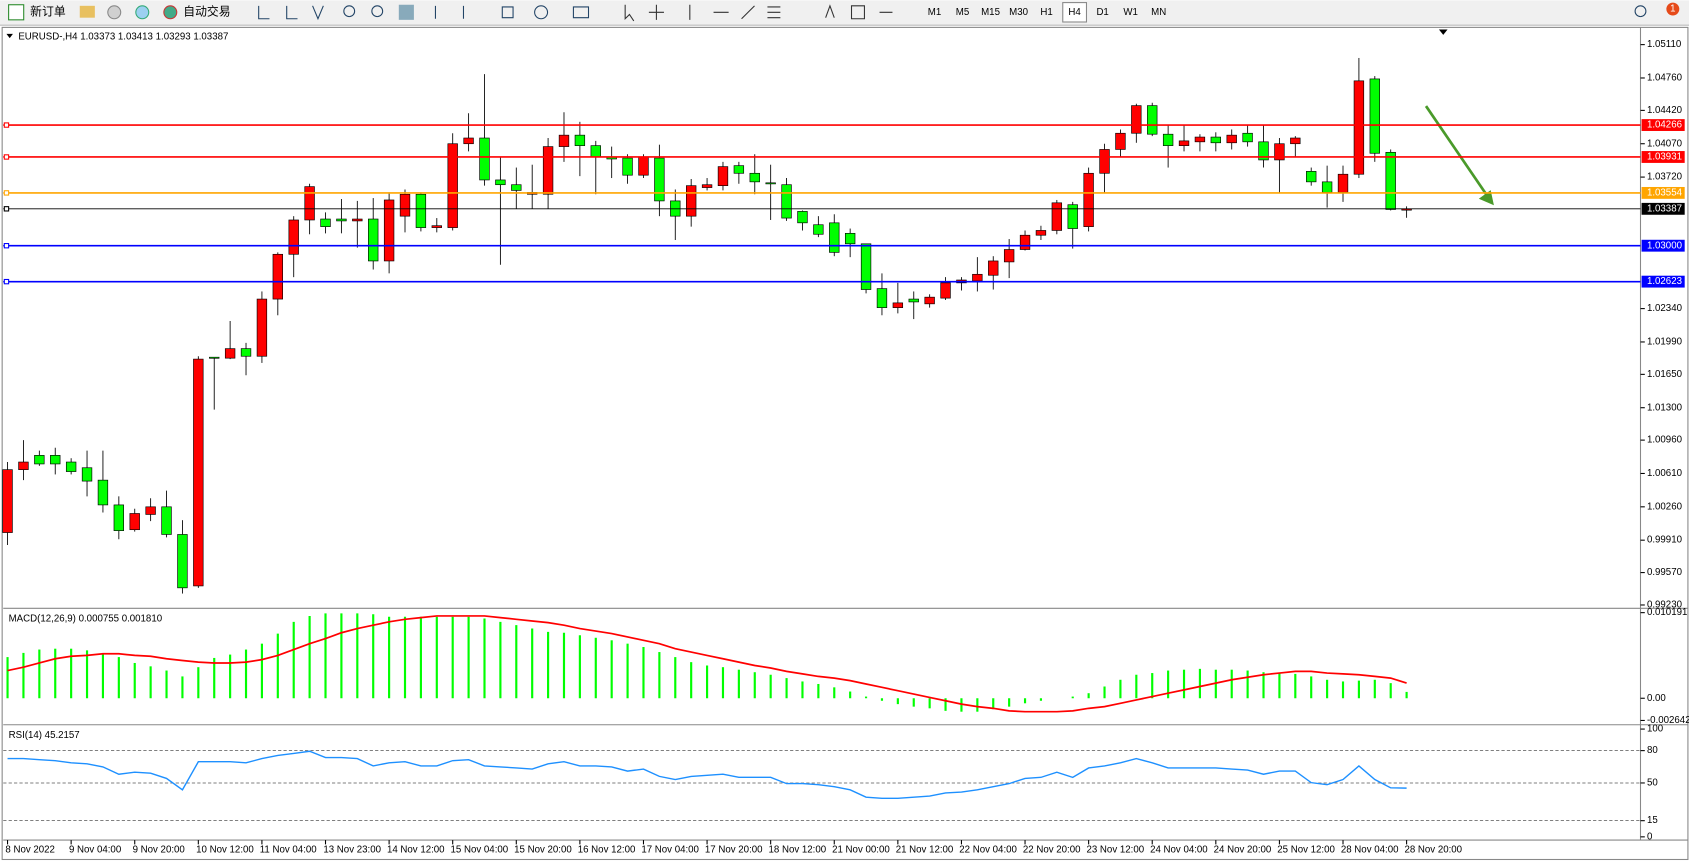 This screenshot has height=861, width=1689. I want to click on notification-badge, so click(1673, 9).